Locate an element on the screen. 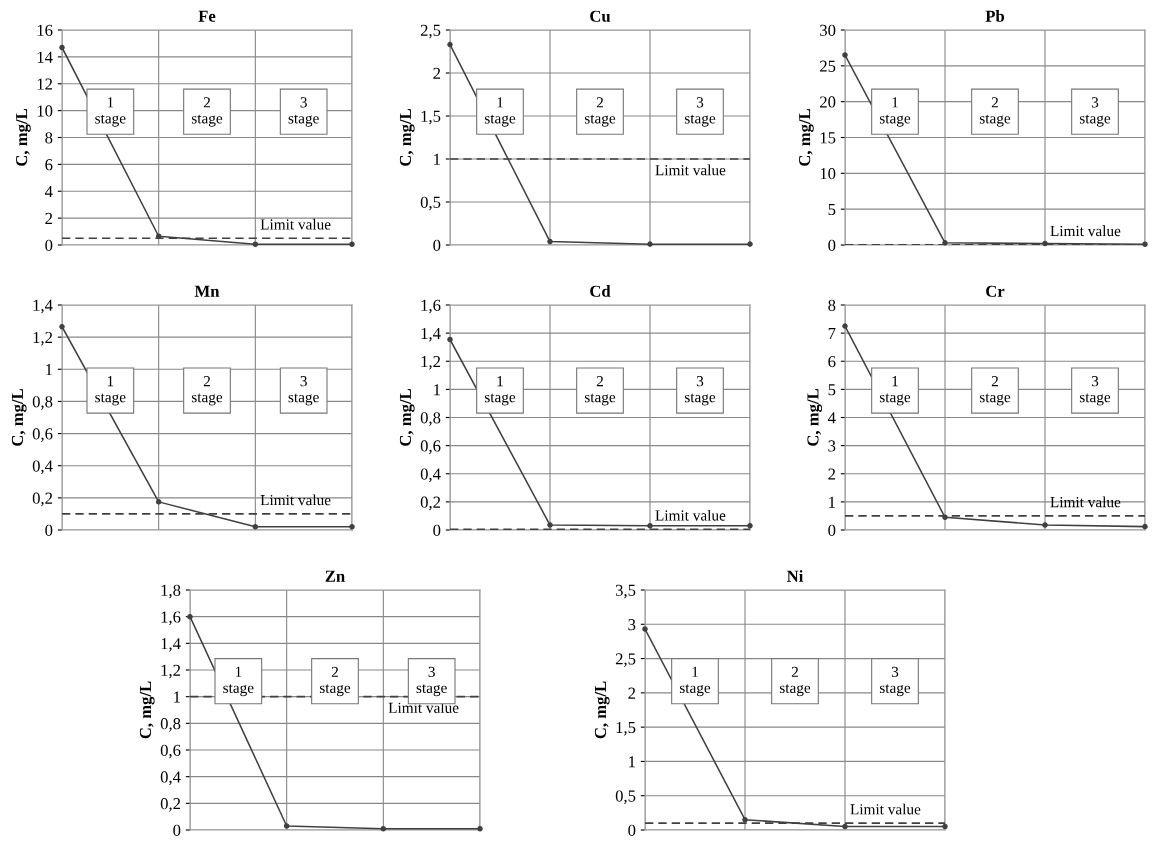 Image resolution: width=1167 pixels, height=857 pixels. chart-title: Fe is located at coordinates (207, 16).